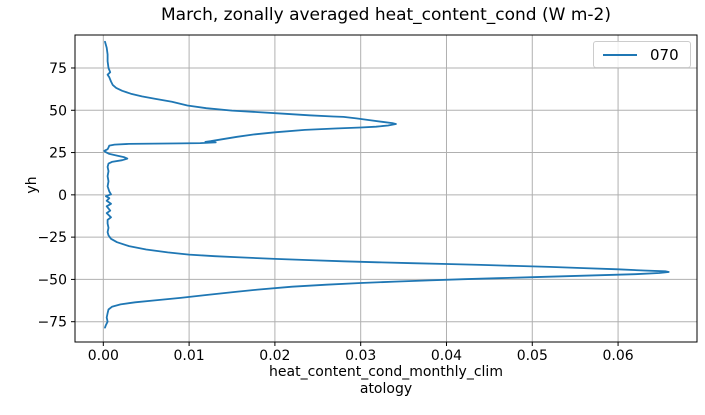 This screenshot has height=415, width=705. I want to click on x-tick-label: 0.00, so click(103, 356).